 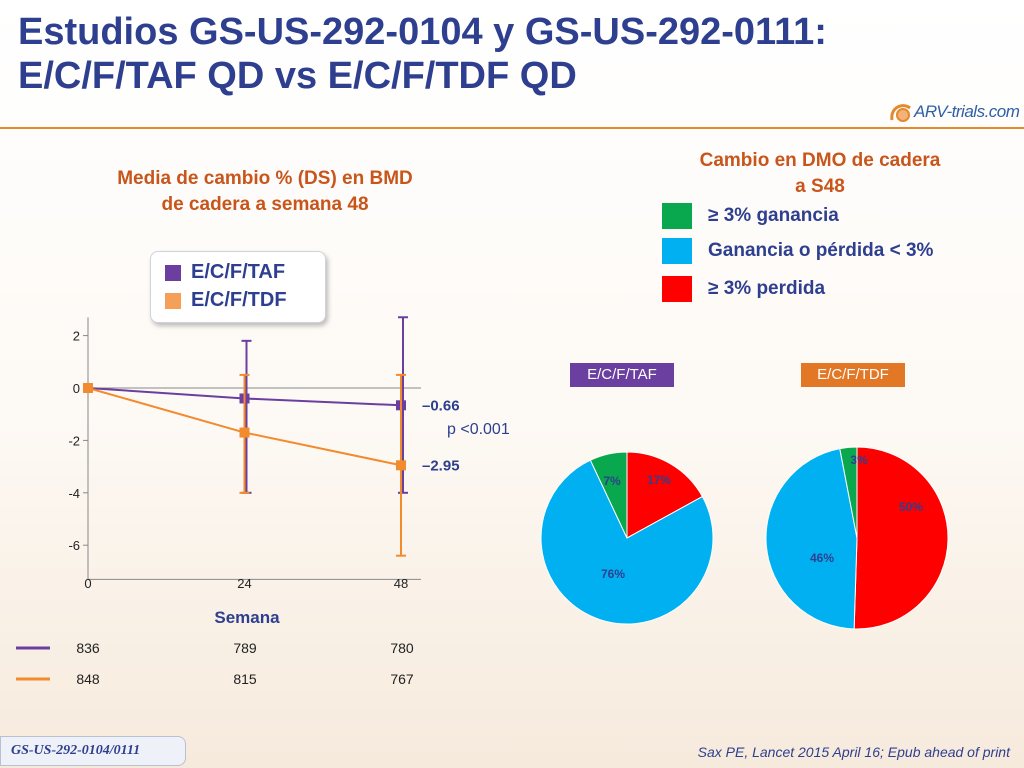 I want to click on pie-legend-item-neutral: Ganancia o pérdida < 3%, so click(x=797, y=251).